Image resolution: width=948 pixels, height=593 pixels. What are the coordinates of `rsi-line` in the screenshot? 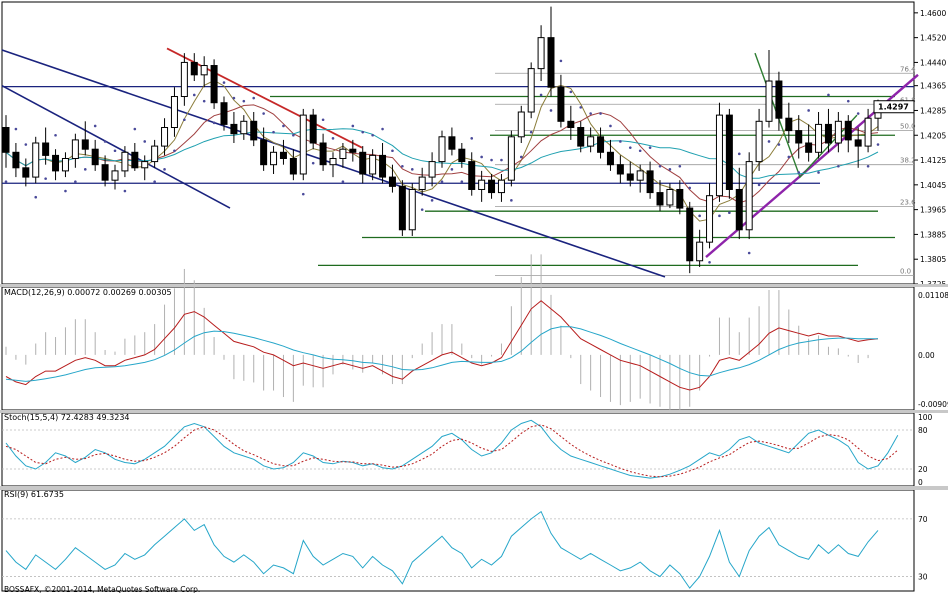 It's located at (442, 549).